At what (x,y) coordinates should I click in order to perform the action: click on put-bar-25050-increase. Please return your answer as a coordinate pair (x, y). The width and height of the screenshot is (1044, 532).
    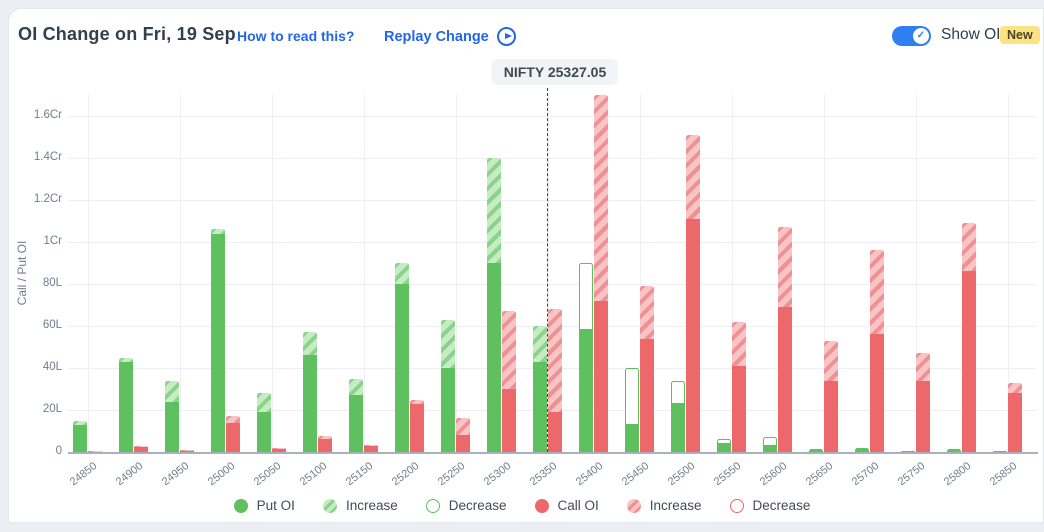
    Looking at the image, I should click on (264, 403).